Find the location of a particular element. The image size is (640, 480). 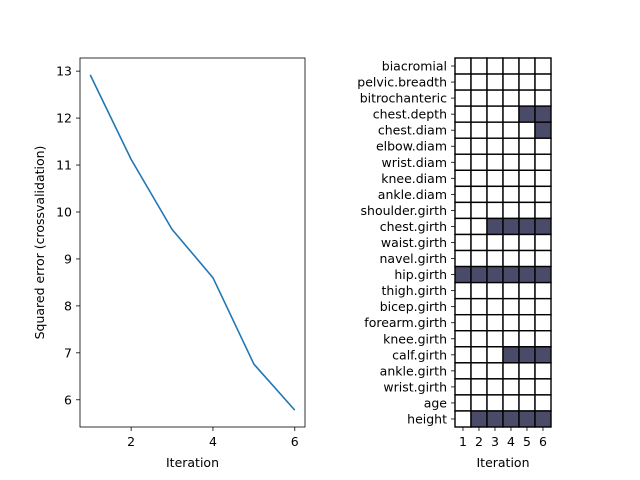

heatmap-row-label: knee.diam is located at coordinates (414, 178).